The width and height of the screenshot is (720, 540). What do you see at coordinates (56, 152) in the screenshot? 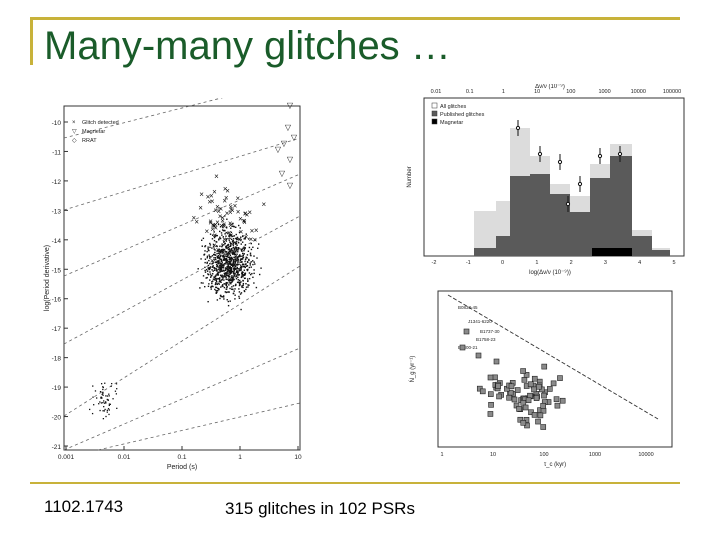
I see `y-tick-label: -11` at bounding box center [56, 152].